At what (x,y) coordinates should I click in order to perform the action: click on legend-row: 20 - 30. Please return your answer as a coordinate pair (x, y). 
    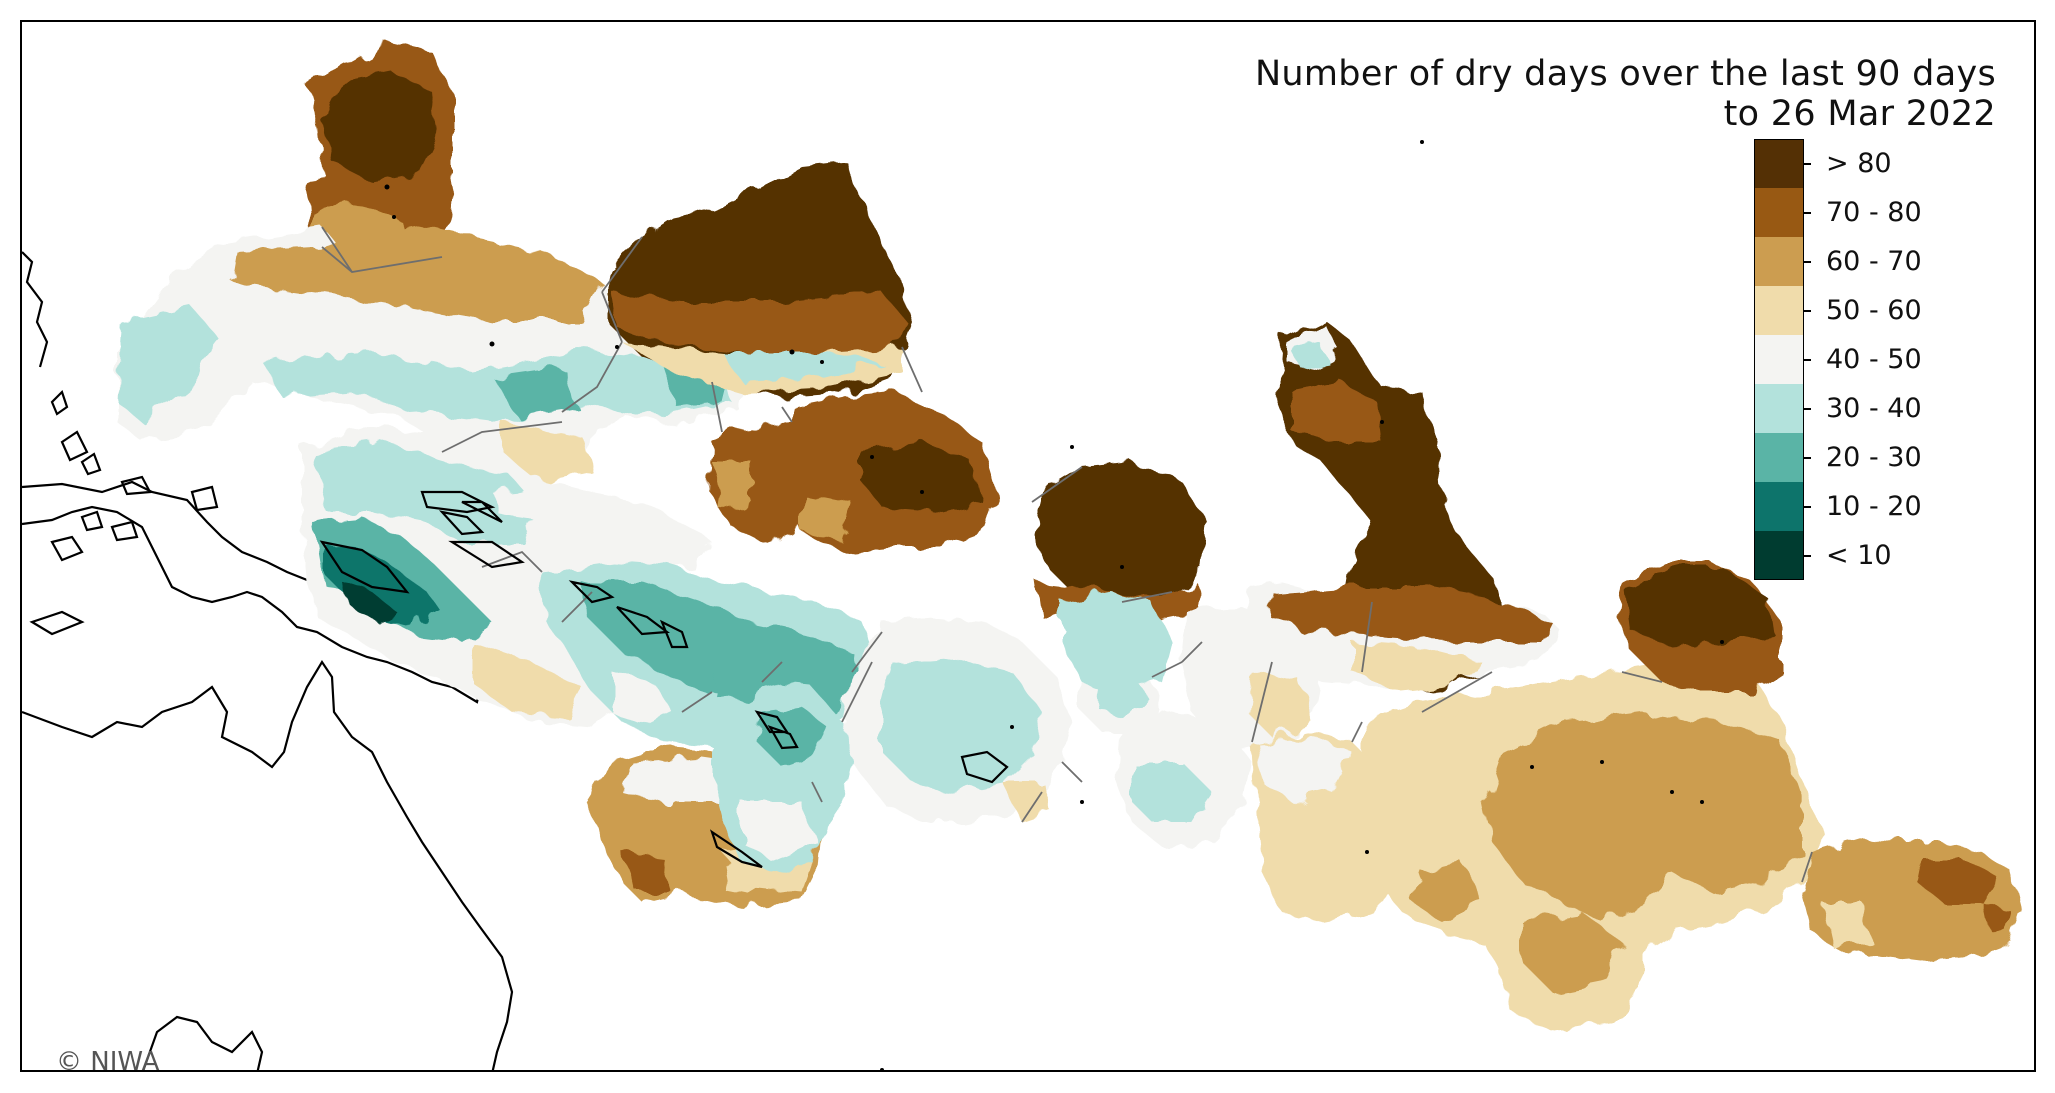
    Looking at the image, I should click on (1854, 457).